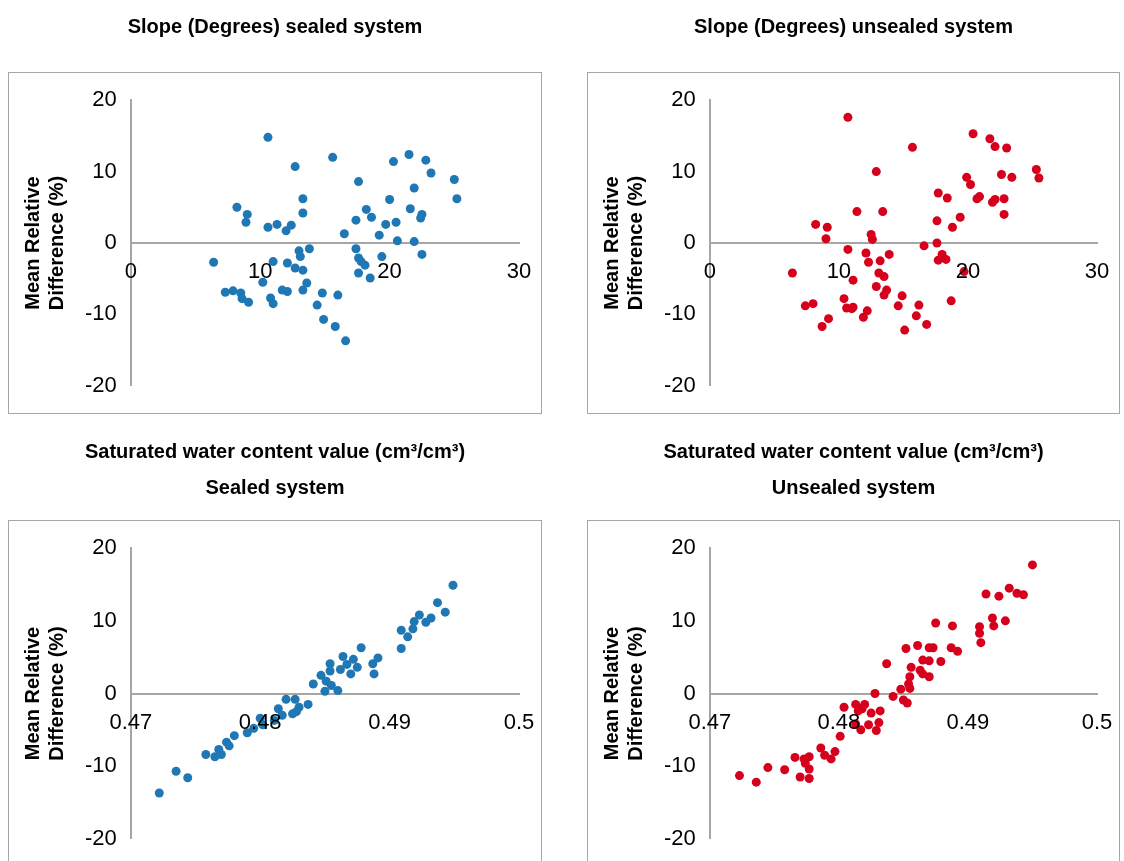  I want to click on chart-title: Slope (Degrees) unsealed system, so click(853, 26).